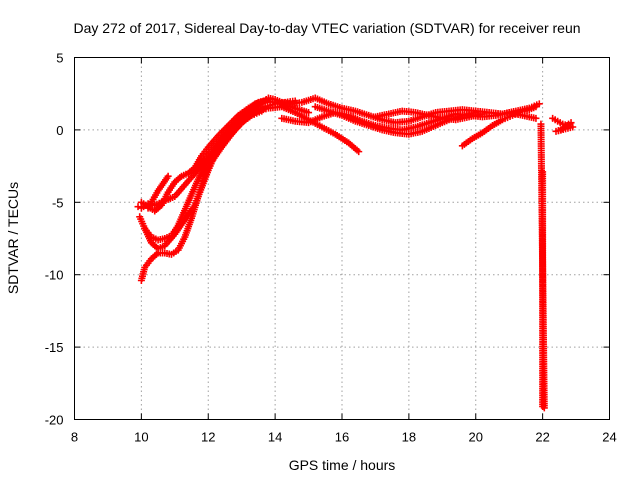  Describe the element at coordinates (59, 58) in the screenshot. I see `y-tick-label: 5` at that location.